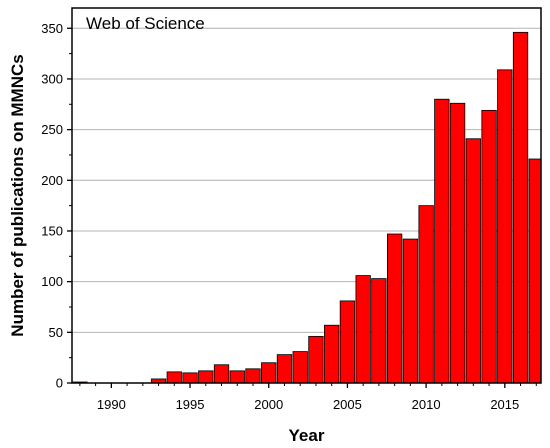  What do you see at coordinates (190, 404) in the screenshot?
I see `x-tick-label: 1995` at bounding box center [190, 404].